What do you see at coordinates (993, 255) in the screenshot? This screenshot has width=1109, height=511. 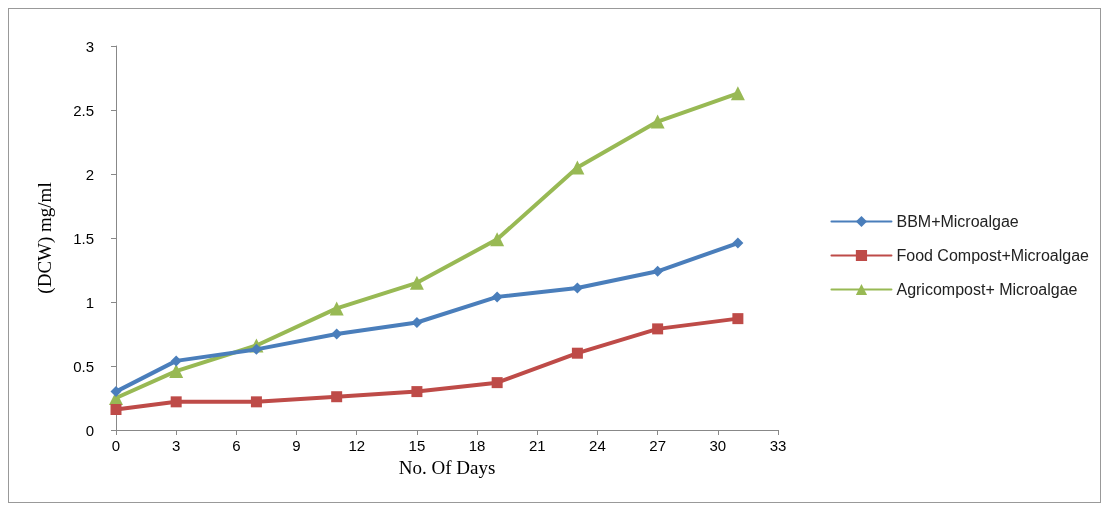 I see `legend-label: Food Compost+Microalgae` at bounding box center [993, 255].